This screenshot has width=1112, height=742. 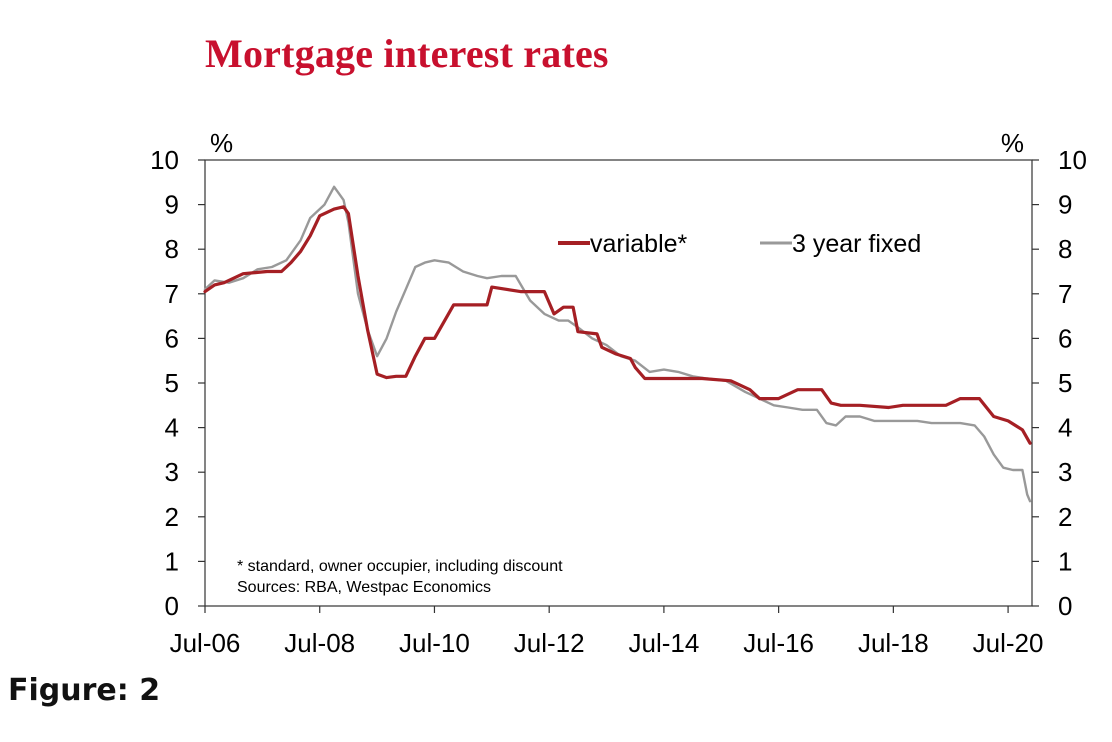 What do you see at coordinates (205, 643) in the screenshot?
I see `x-tick-label: Jul-06` at bounding box center [205, 643].